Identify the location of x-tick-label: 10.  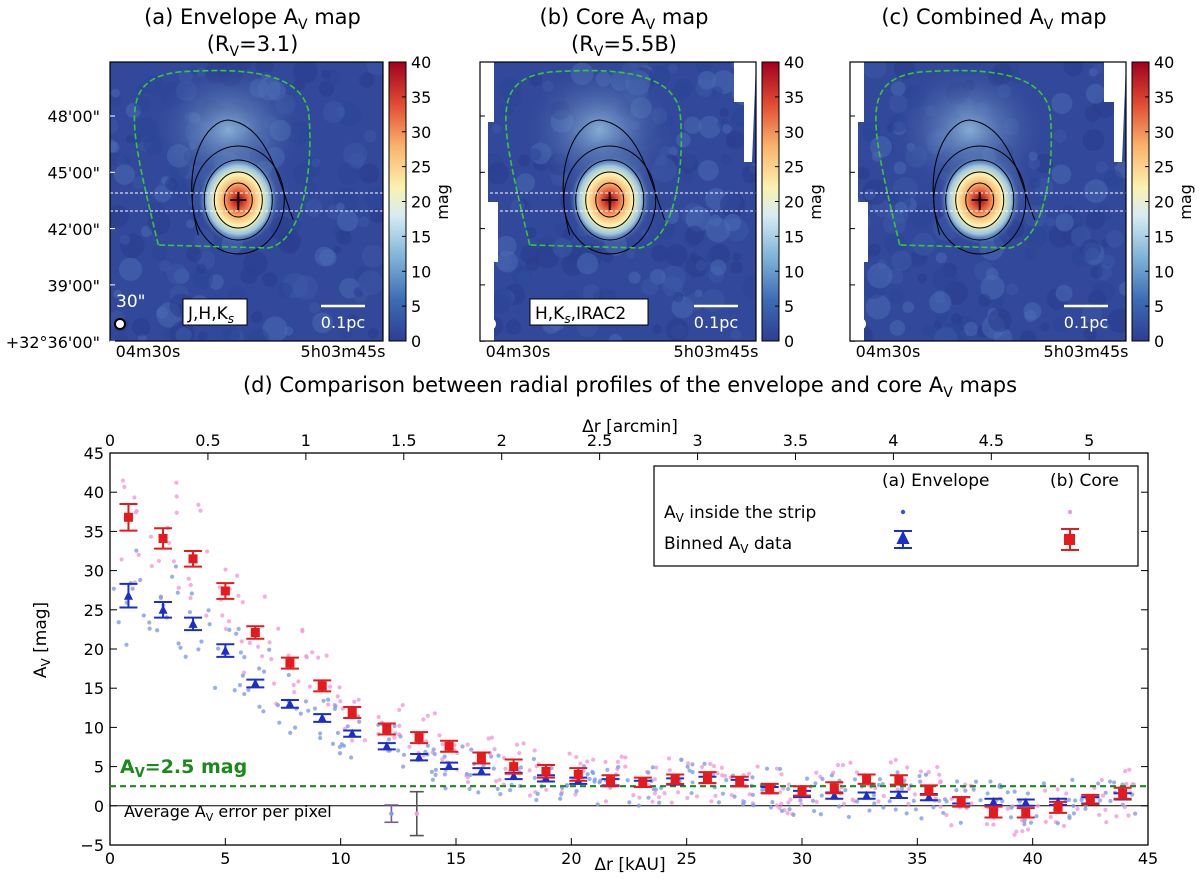
(340, 858).